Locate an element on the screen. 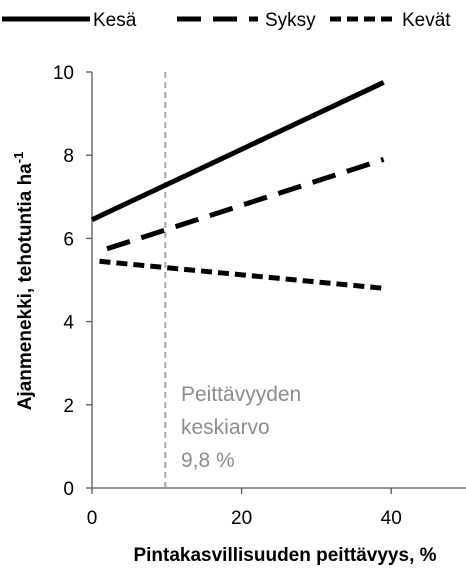 The width and height of the screenshot is (466, 570). x-tick-label: 40 is located at coordinates (391, 518).